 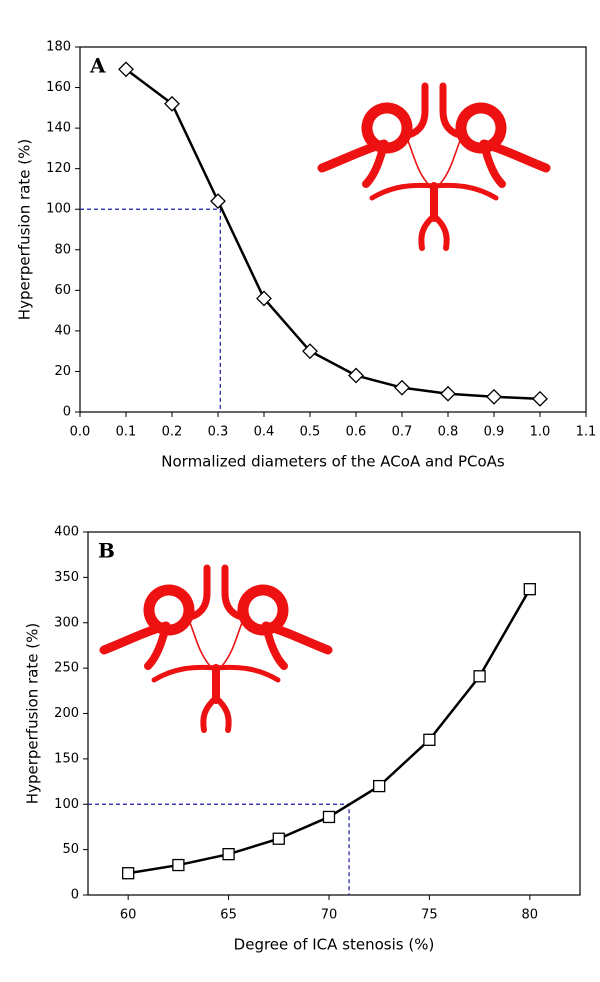 I want to click on y-tick-label: 200, so click(x=66, y=713).